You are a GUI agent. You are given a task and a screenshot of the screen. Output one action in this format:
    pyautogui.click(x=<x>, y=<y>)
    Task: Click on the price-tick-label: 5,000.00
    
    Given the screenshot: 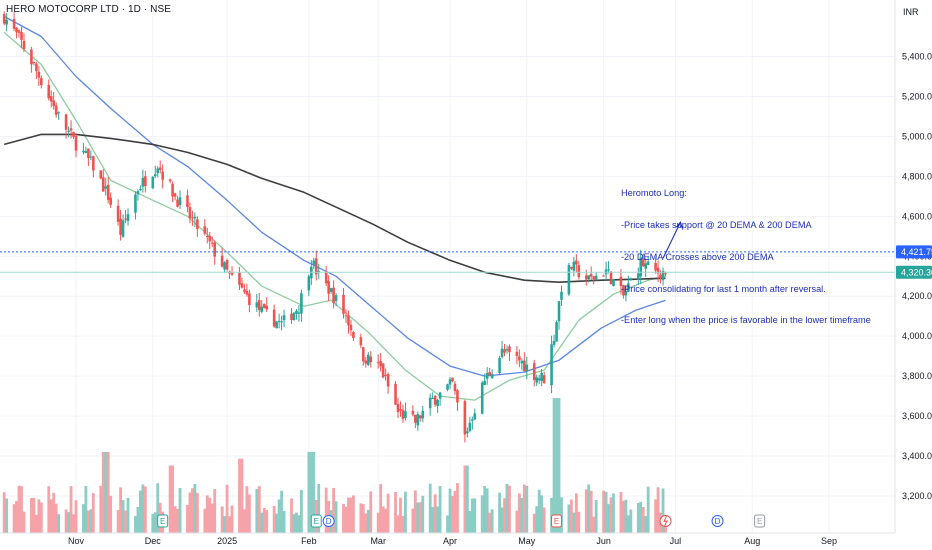 What is the action you would take?
    pyautogui.click(x=917, y=136)
    